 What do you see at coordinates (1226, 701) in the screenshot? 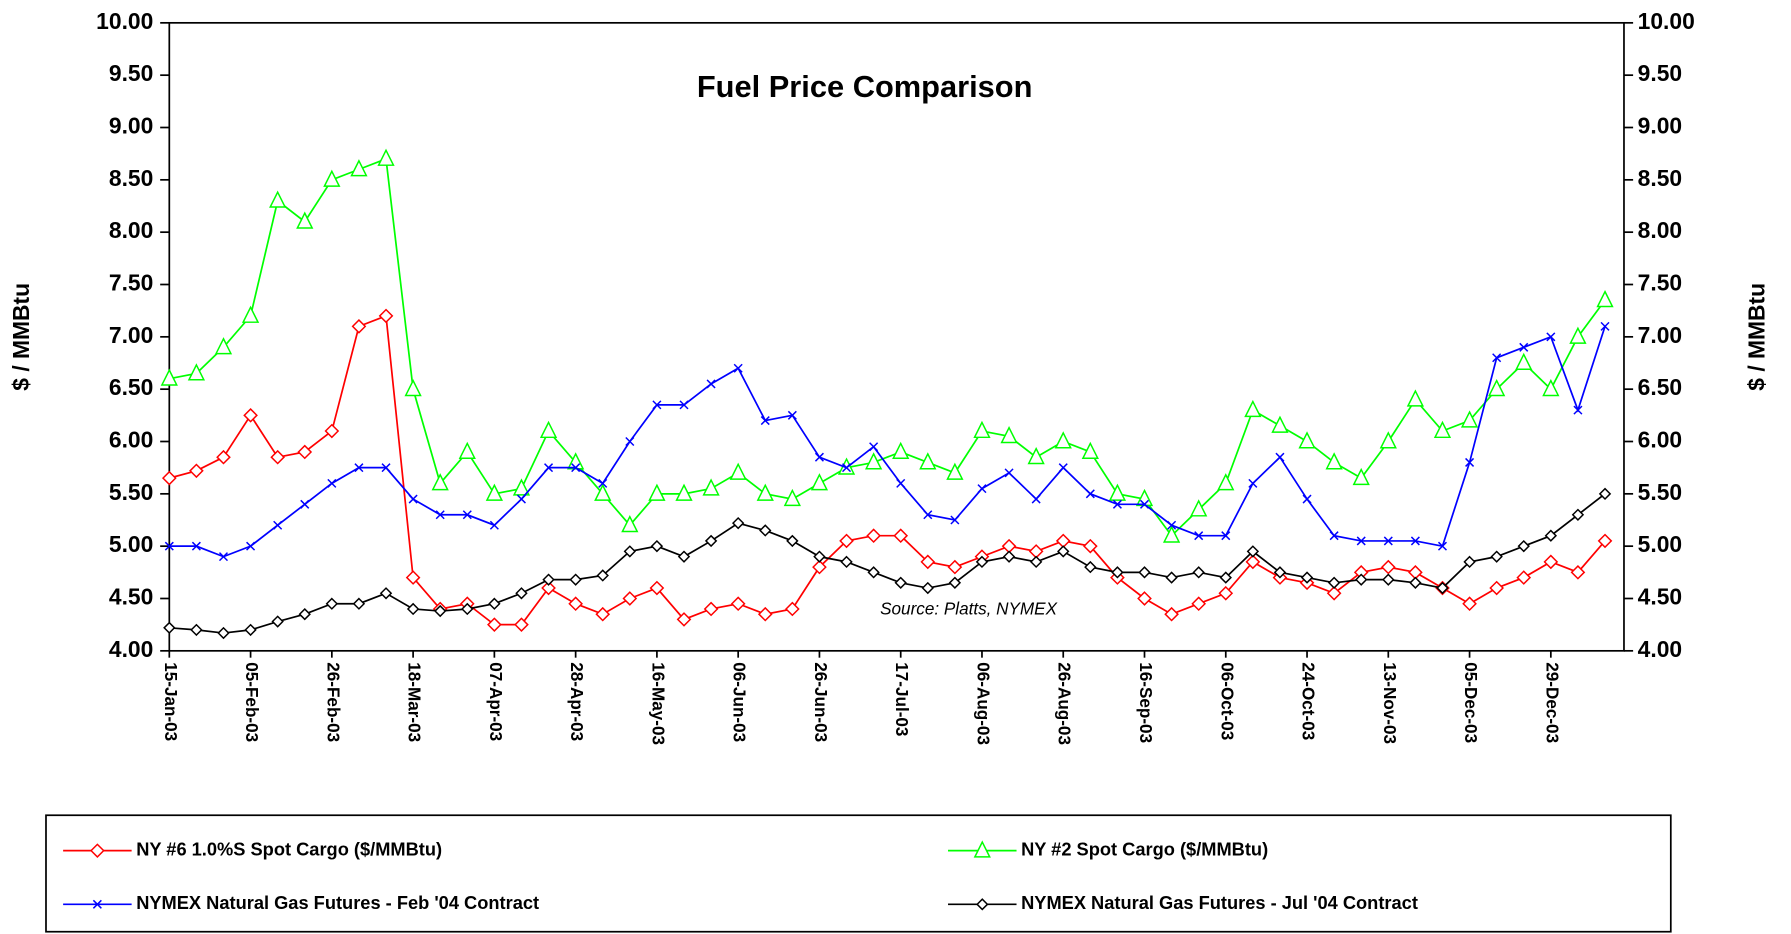
I see `x-tick-label: 06-Oct-03` at bounding box center [1226, 701].